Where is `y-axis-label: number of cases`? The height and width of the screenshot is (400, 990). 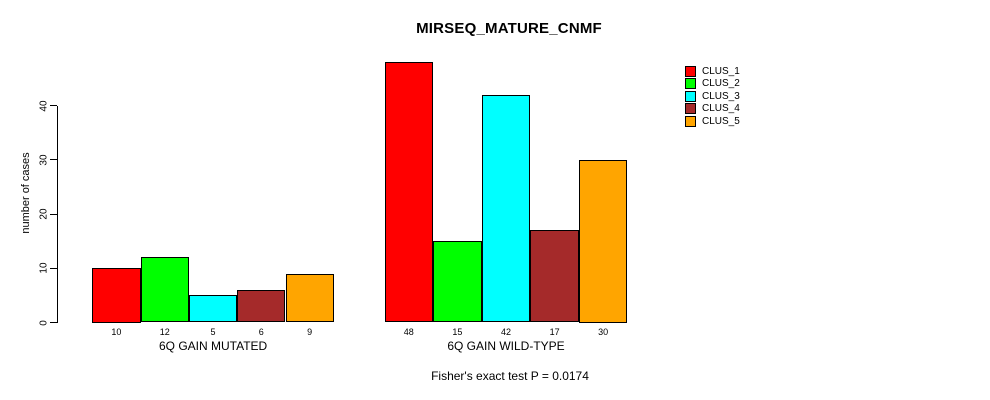 y-axis-label: number of cases is located at coordinates (26, 193).